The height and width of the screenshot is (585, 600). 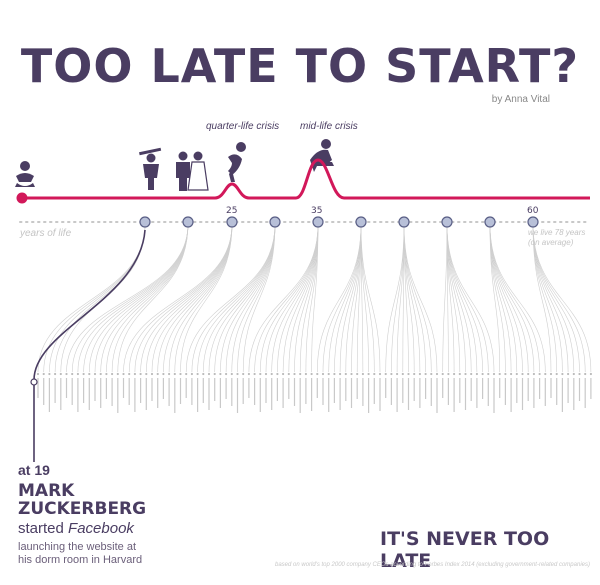 I want to click on quarter-life-crisis-label: quarter-life crisis, so click(x=243, y=126).